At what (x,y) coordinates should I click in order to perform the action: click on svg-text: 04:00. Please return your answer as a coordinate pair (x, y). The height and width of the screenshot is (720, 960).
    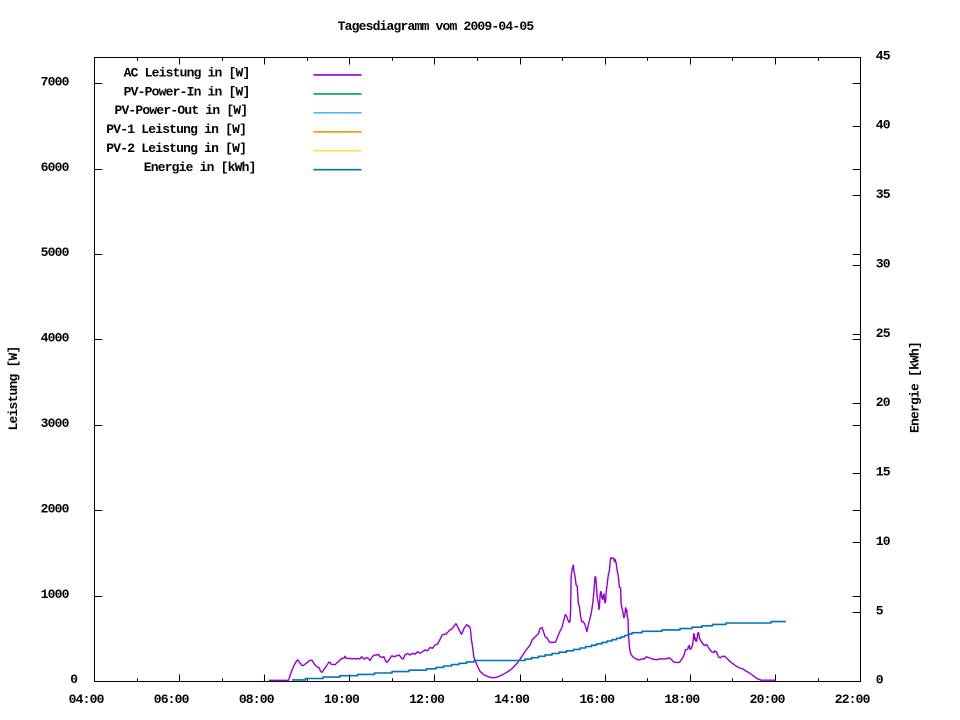
    Looking at the image, I should click on (87, 699).